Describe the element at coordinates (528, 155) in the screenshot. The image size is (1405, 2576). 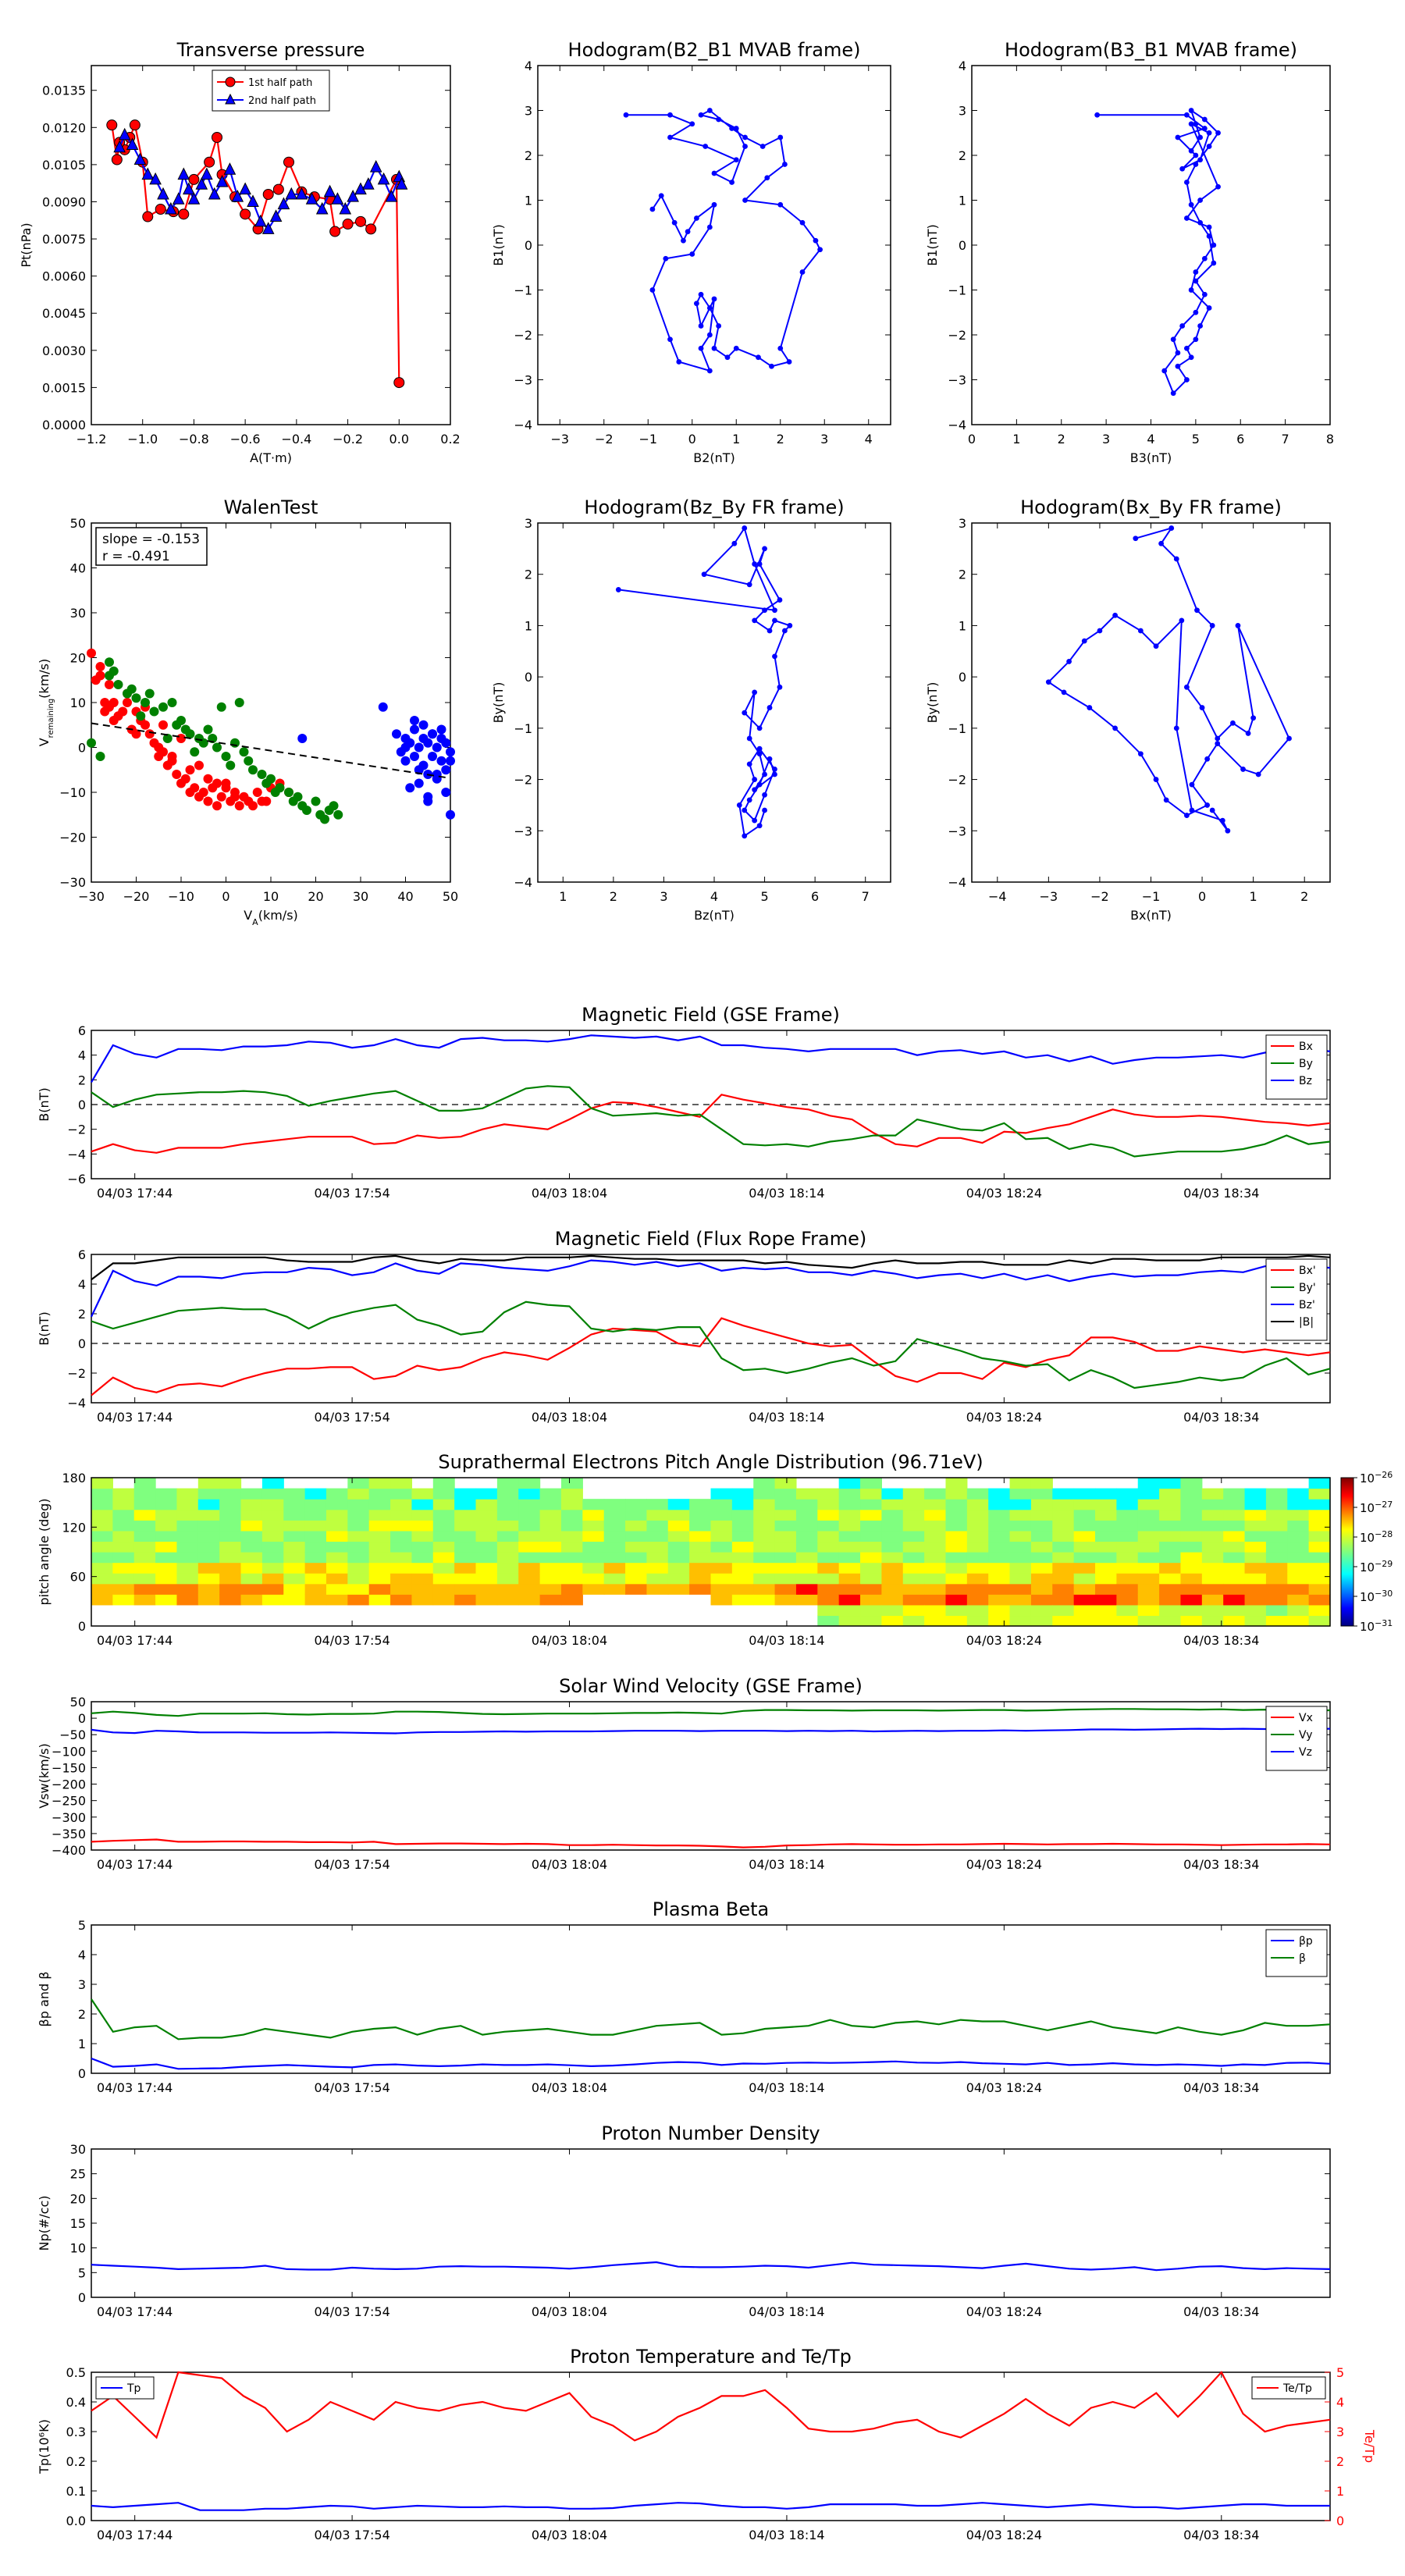
I see `y-tick-label: 2` at that location.